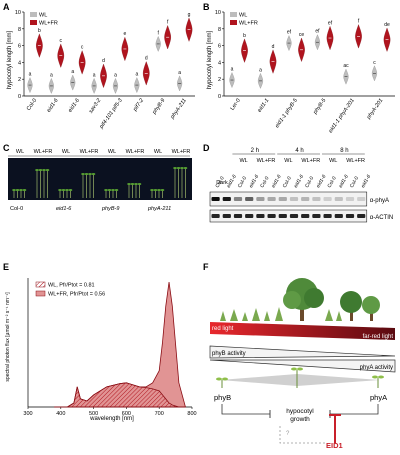  What do you see at coordinates (76, 295) in the screenshot?
I see `legend-label: WL+FR, Pfr/Ptot = 0.56` at bounding box center [76, 295].